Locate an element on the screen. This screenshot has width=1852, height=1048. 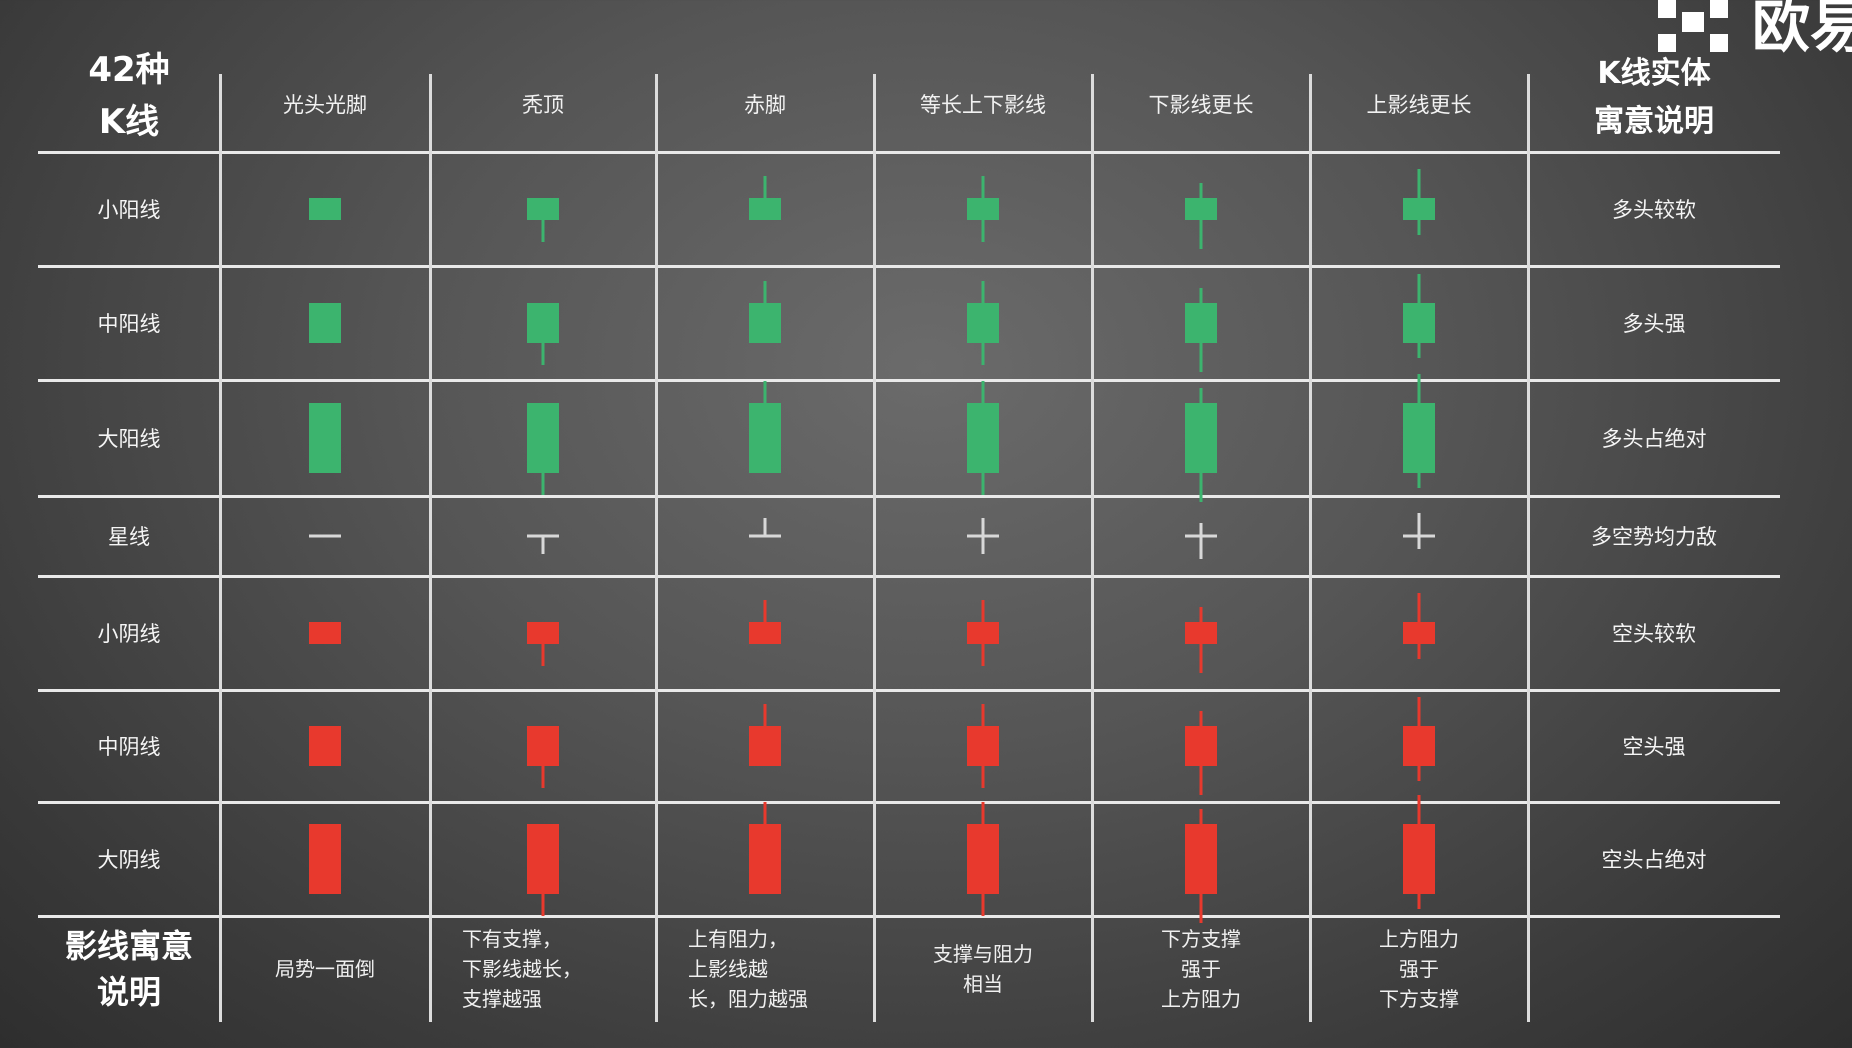
shadow-note: 局势一面倒 is located at coordinates (325, 969).